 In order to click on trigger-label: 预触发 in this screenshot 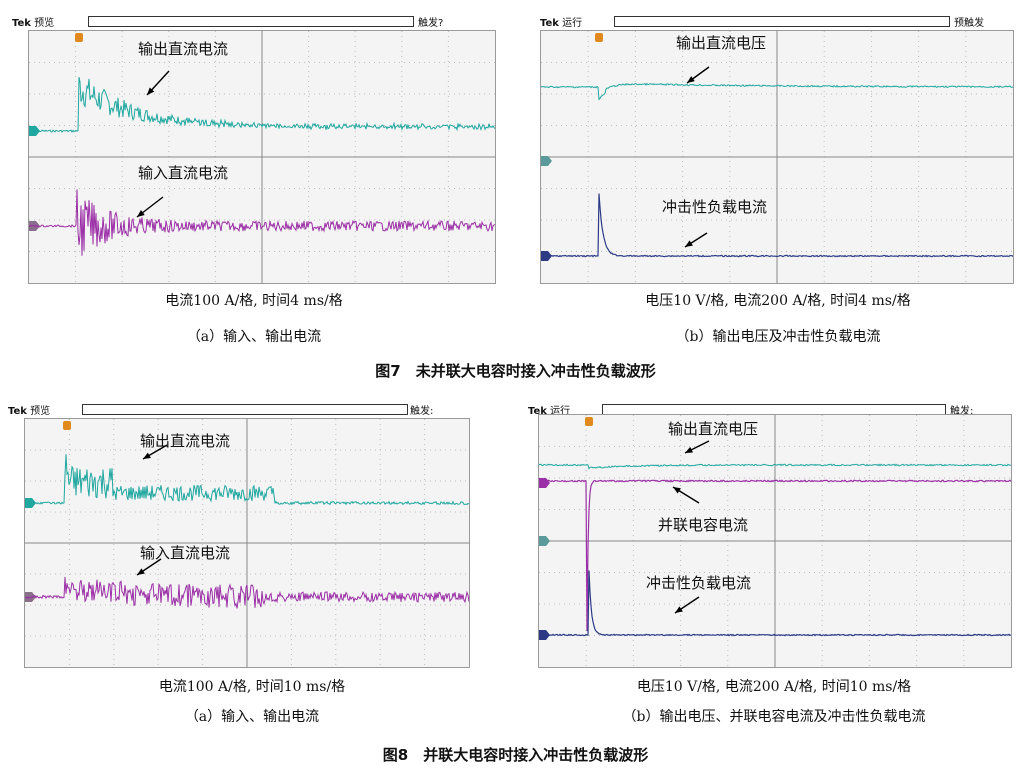, I will do `click(969, 21)`.